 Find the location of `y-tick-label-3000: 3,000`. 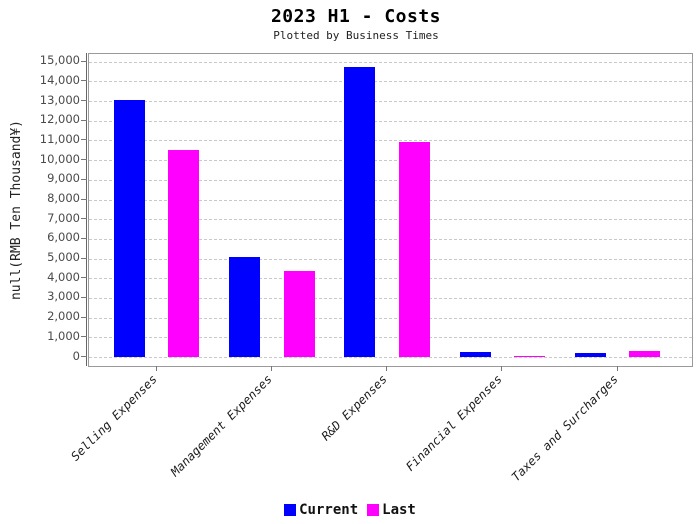

y-tick-label-3000: 3,000 is located at coordinates (63, 296).